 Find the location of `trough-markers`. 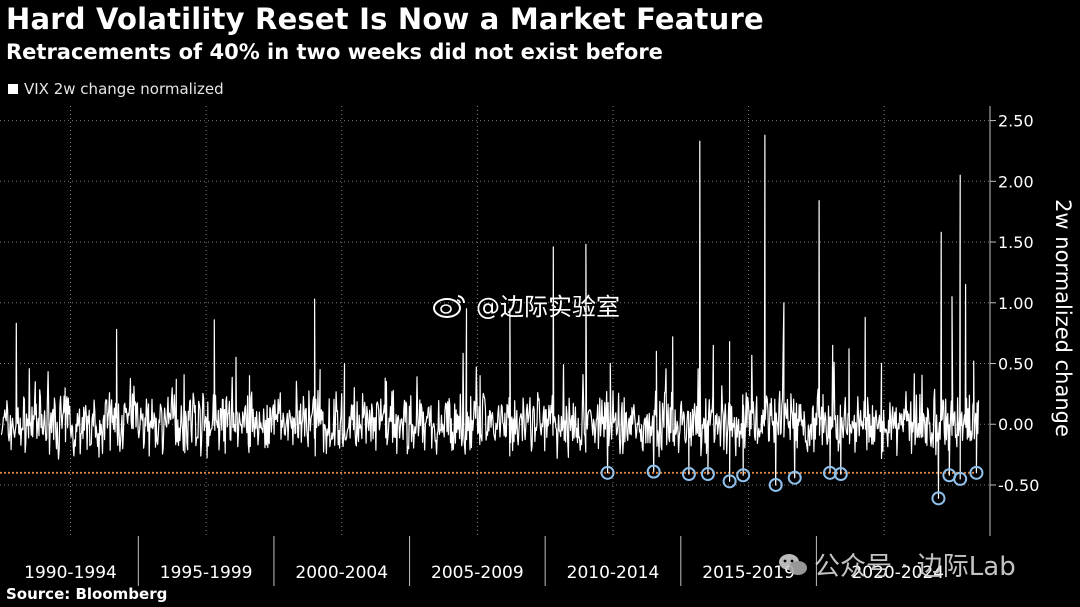

trough-markers is located at coordinates (792, 485).